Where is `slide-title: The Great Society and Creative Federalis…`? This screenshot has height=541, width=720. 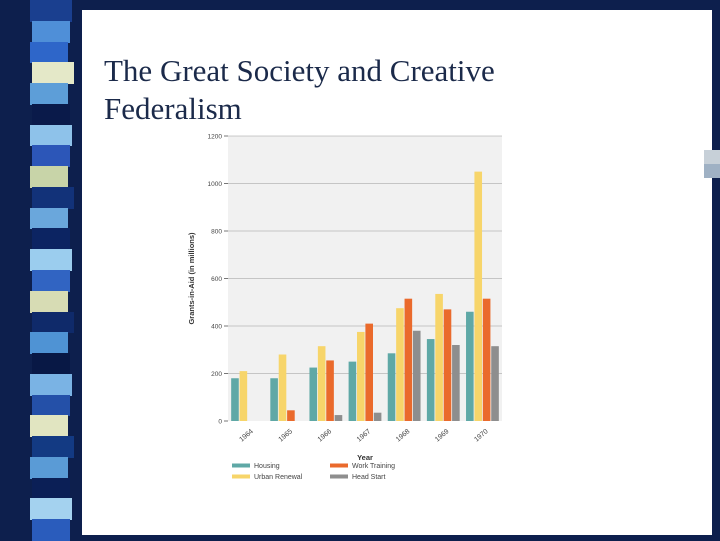
slide-title: The Great Society and Creative Federalis… is located at coordinates (339, 90).